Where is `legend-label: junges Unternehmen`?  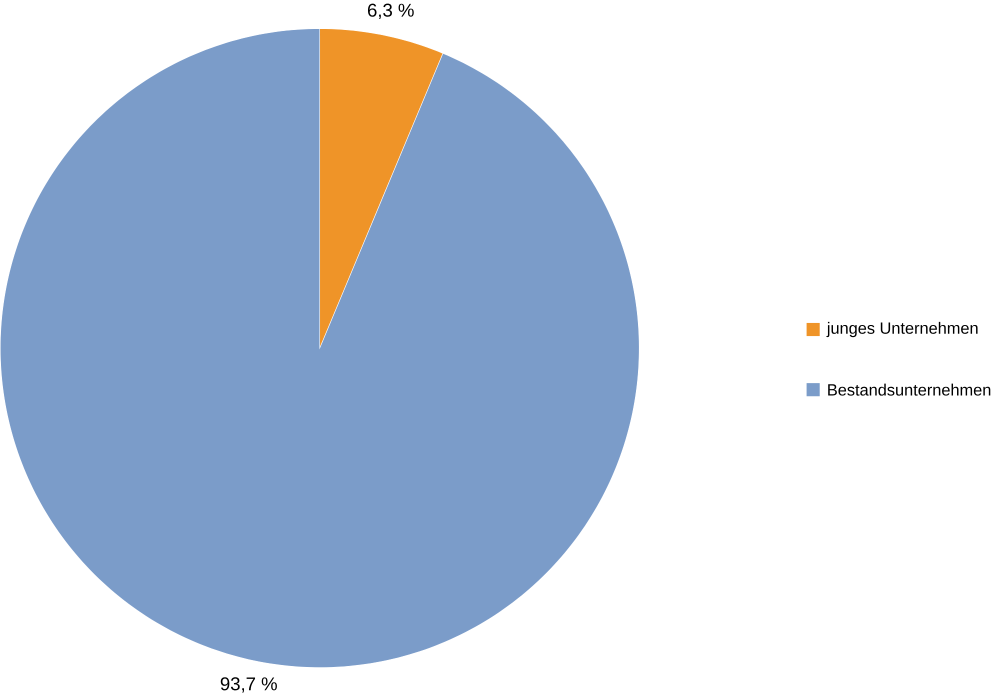 legend-label: junges Unternehmen is located at coordinates (902, 330).